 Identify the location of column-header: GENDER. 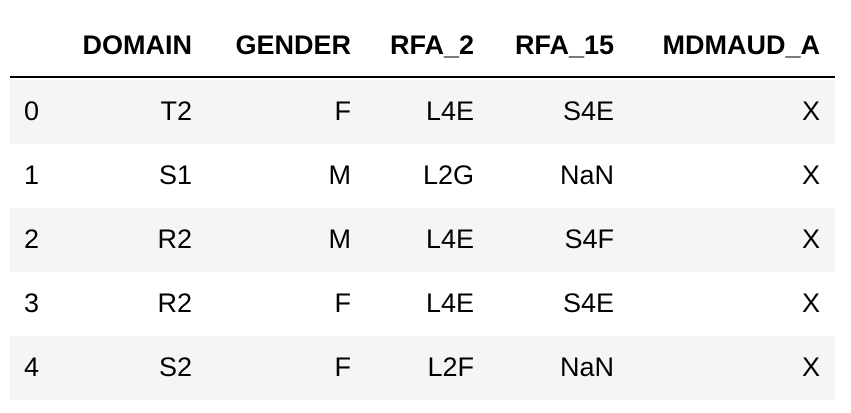
(293, 45).